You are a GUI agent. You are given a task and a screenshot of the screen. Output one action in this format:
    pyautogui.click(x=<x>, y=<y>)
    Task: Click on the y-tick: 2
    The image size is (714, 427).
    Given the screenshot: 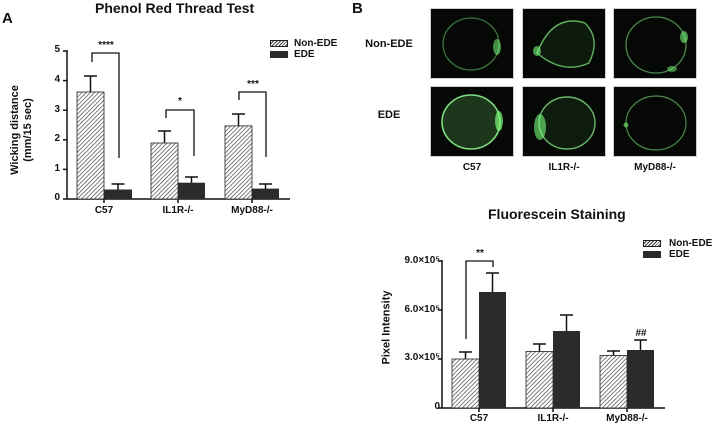 What is the action you would take?
    pyautogui.click(x=57, y=138)
    